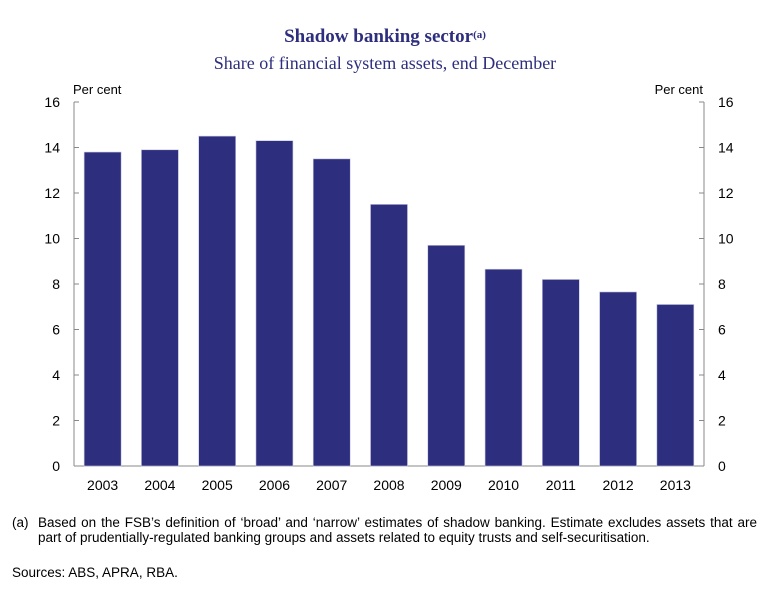 The width and height of the screenshot is (770, 599). I want to click on bar-2004, so click(160, 308).